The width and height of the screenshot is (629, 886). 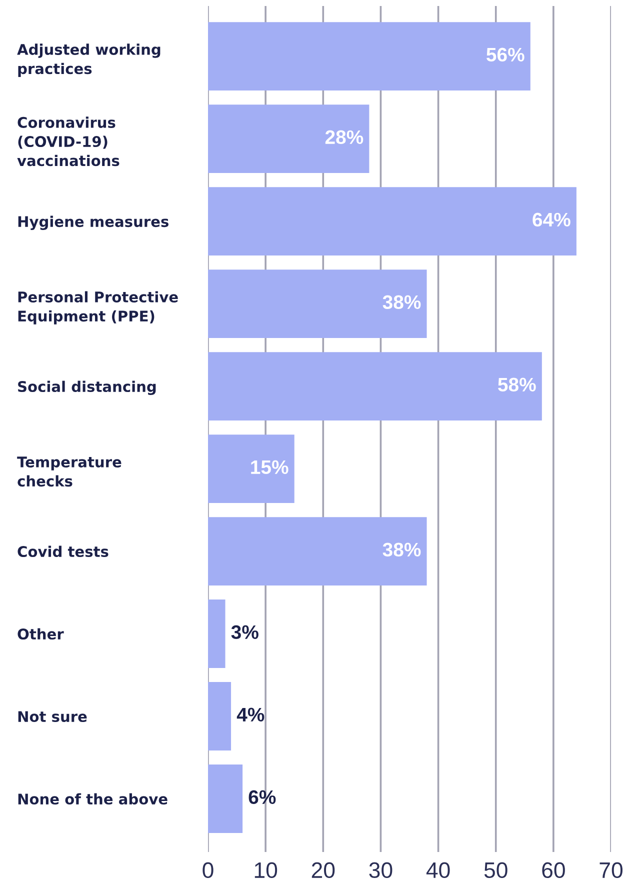 I want to click on y-tick-label: None of the above, so click(x=93, y=799).